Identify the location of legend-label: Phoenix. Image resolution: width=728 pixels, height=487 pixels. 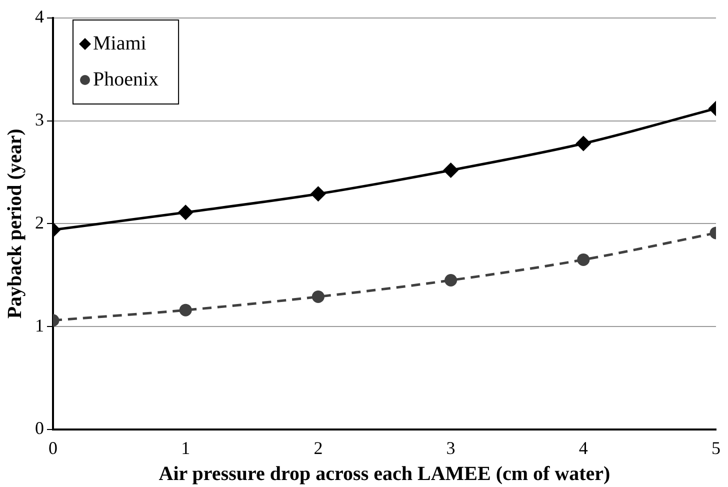
(126, 79).